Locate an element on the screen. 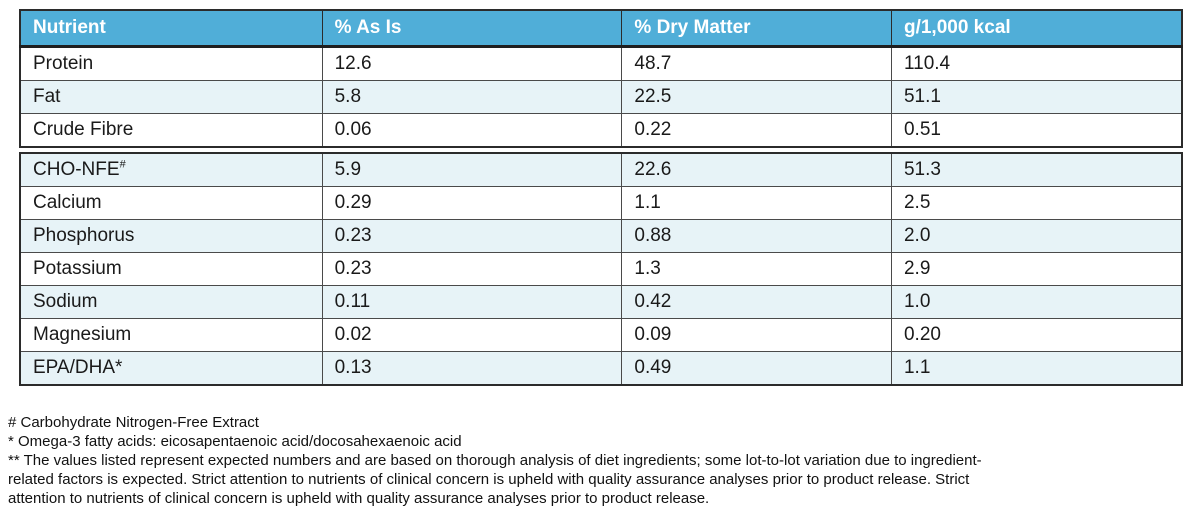 The width and height of the screenshot is (1200, 525). dry-matter-cell: 0.22 is located at coordinates (756, 130).